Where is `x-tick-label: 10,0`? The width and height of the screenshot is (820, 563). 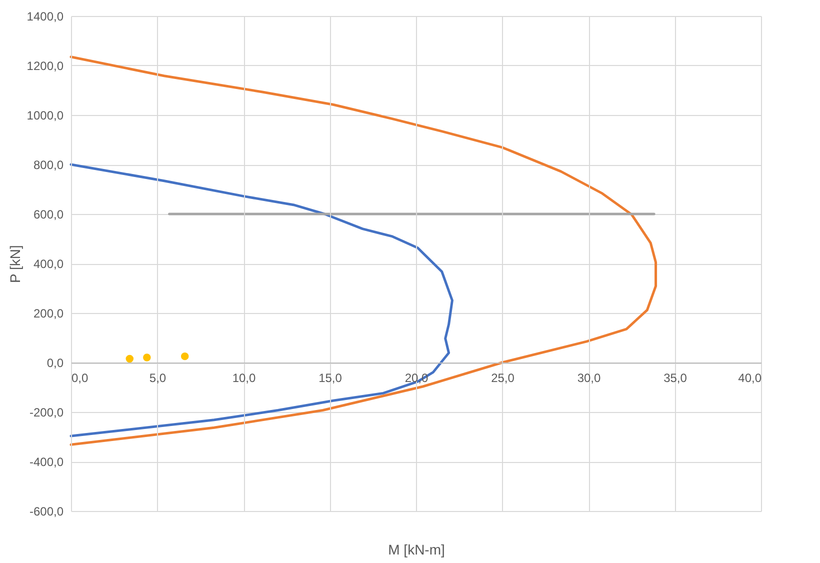
x-tick-label: 10,0 is located at coordinates (244, 378).